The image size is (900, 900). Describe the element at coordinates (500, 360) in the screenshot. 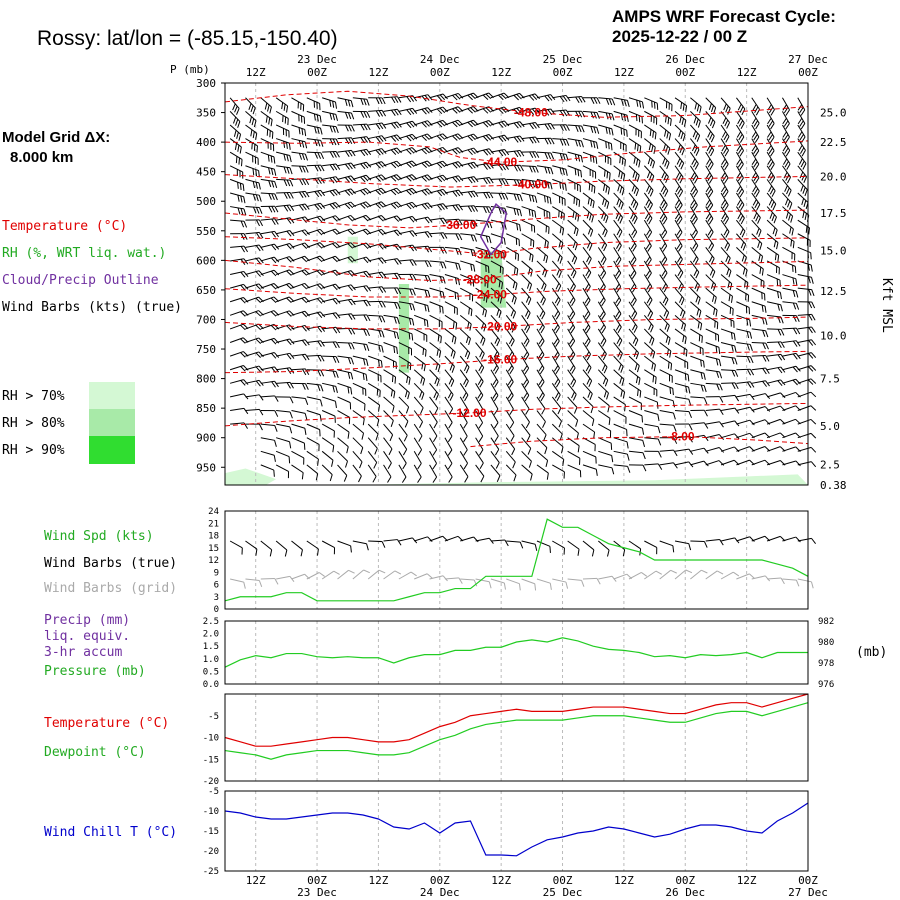

I see `temperature-contour-label: -16.00` at that location.